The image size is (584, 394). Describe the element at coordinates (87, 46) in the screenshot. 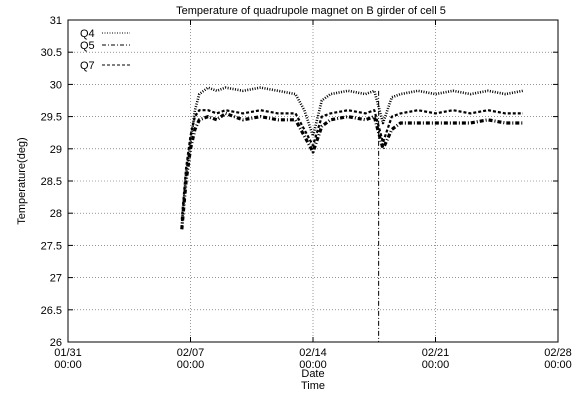

I see `legend-label-q5: Q5` at that location.